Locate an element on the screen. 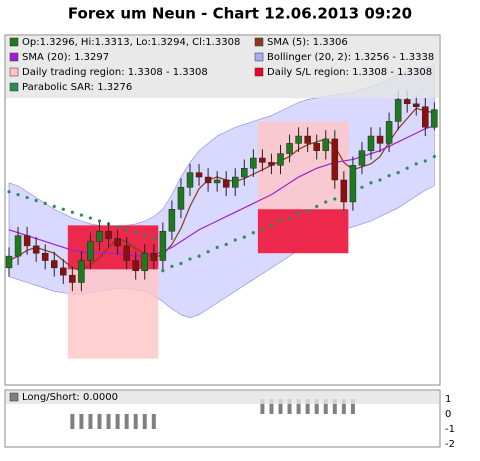 Image resolution: width=480 pixels, height=461 pixels. region is located at coordinates (303, 231).